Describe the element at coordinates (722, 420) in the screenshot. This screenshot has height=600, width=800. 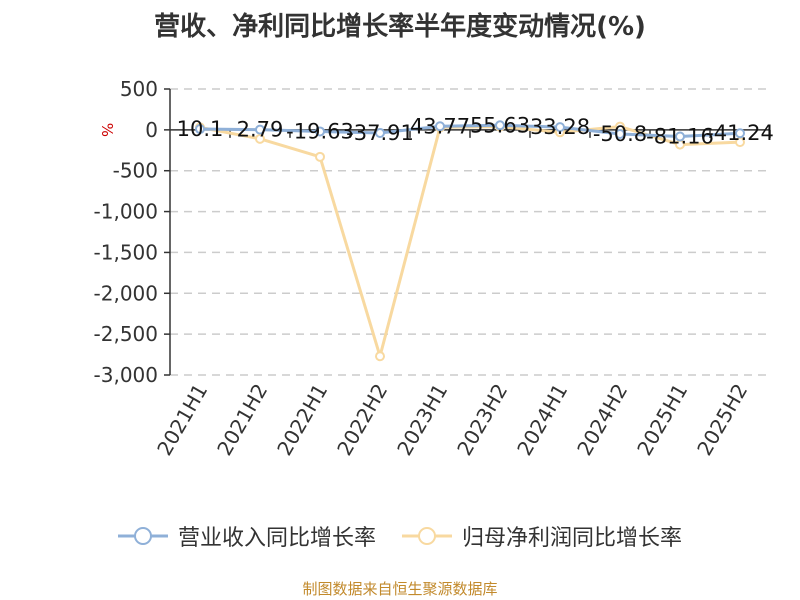
I see `x-tick-label: 2025H2` at that location.